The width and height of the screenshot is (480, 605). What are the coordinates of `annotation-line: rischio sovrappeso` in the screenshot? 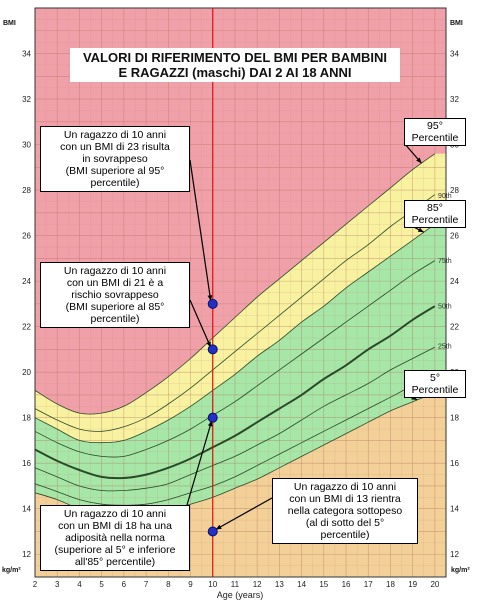 It's located at (115, 295).